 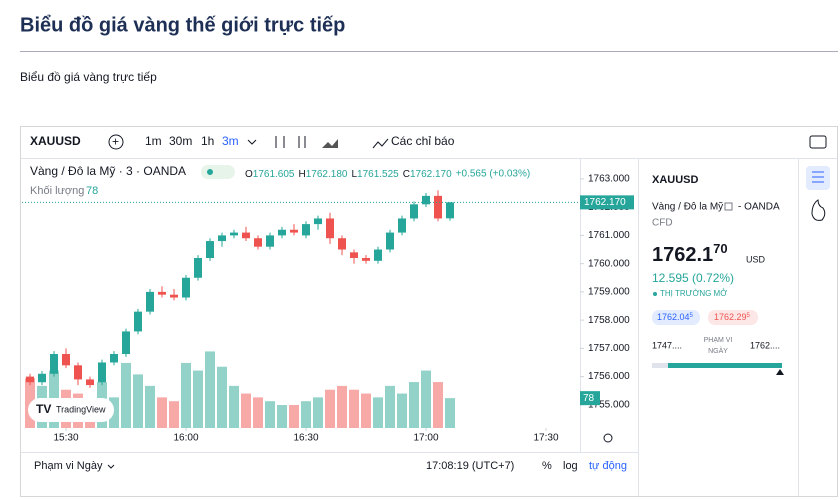 What do you see at coordinates (182, 25) in the screenshot?
I see `page-title: Biểu đồ giá vàng thế giới trực tiếp` at bounding box center [182, 25].